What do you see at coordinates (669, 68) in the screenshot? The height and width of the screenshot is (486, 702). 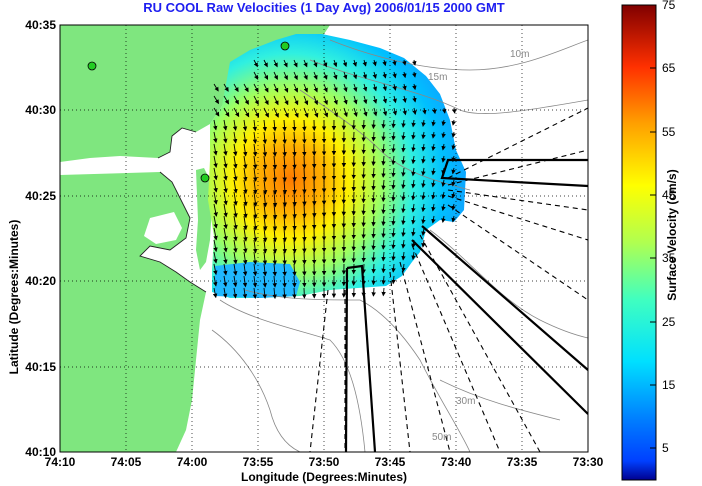 I see `colorbar-tick-label: 65` at bounding box center [669, 68].